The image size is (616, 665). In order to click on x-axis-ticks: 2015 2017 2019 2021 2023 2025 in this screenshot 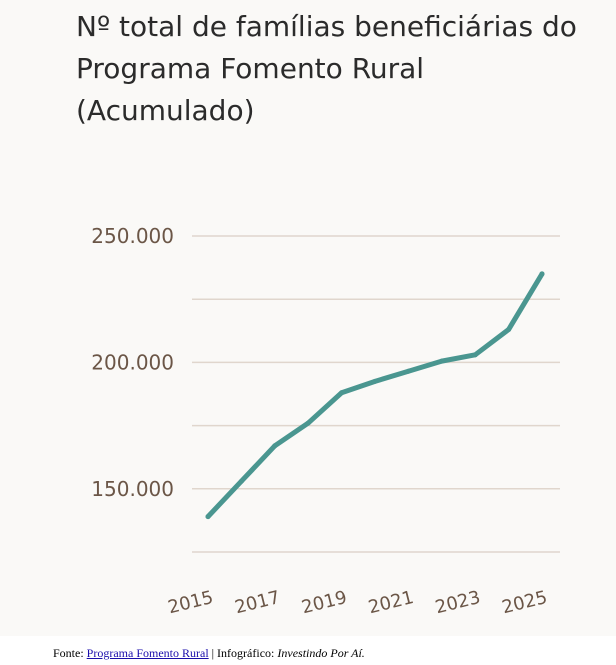, I will do `click(358, 602)`.